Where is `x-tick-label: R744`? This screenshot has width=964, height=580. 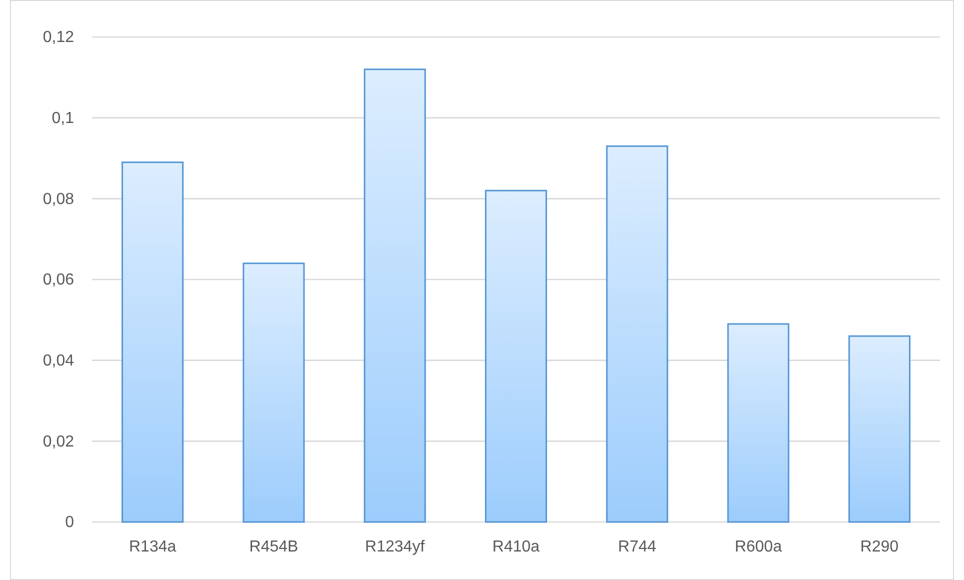
x-tick-label: R744 is located at coordinates (637, 547).